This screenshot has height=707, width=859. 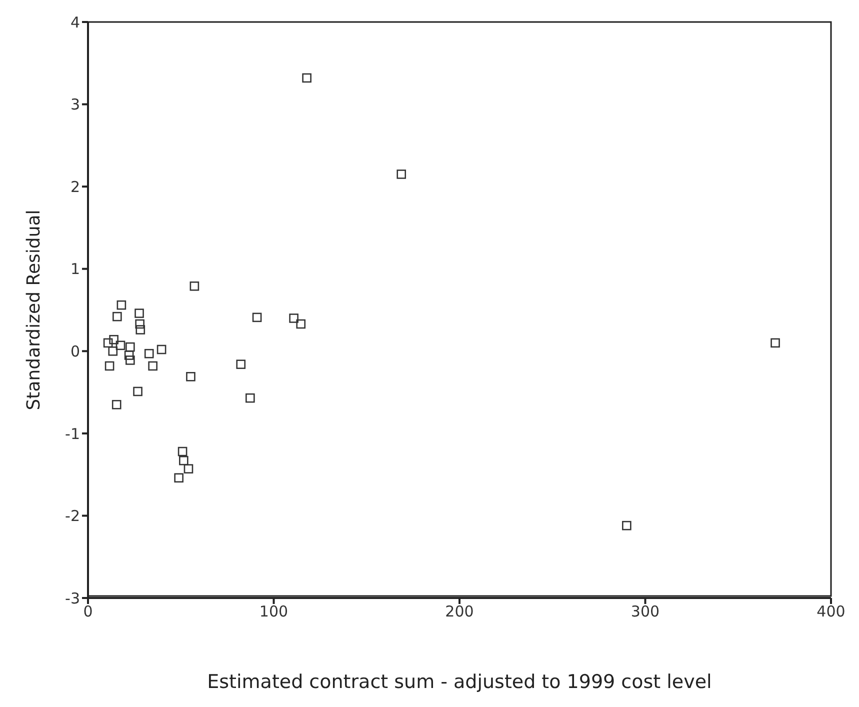 What do you see at coordinates (273, 611) in the screenshot?
I see `x-tick-label: 100` at bounding box center [273, 611].